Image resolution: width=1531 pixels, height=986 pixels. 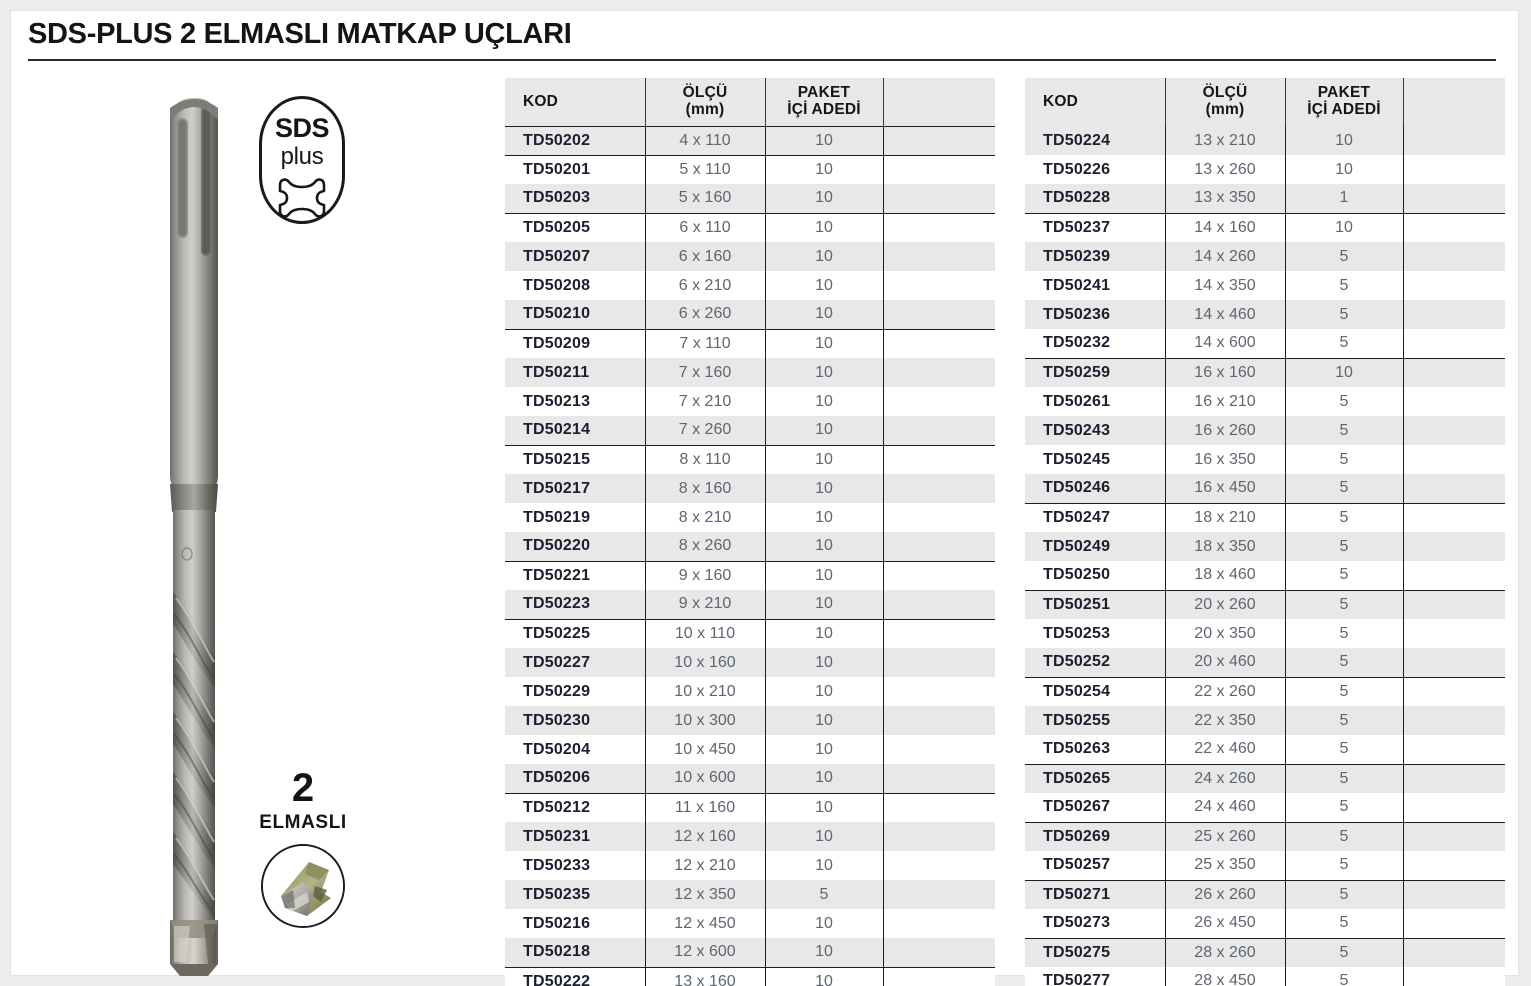 What do you see at coordinates (750, 604) in the screenshot?
I see `table-row: TD50223 9 x 210 10` at bounding box center [750, 604].